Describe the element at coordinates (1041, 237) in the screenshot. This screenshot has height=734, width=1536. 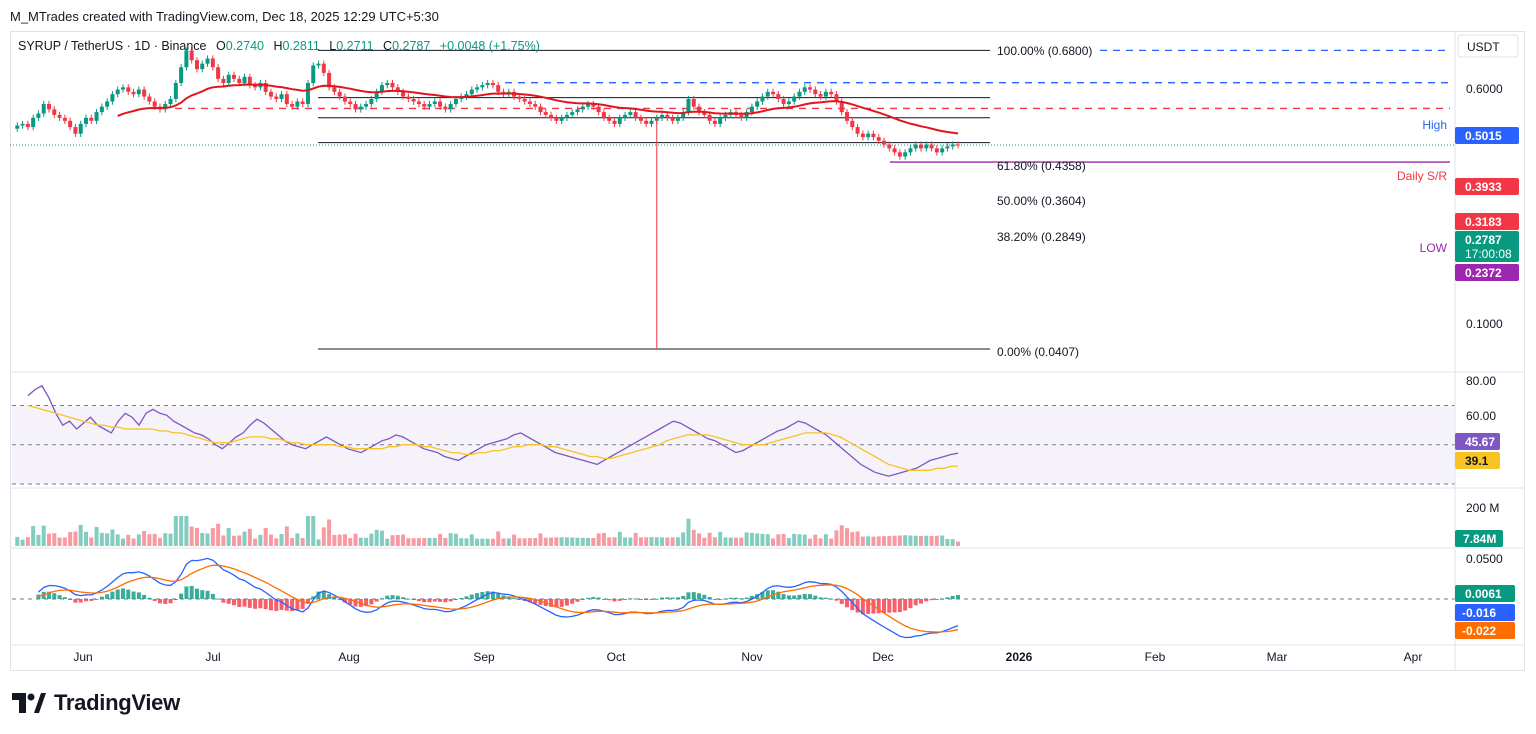
I see `fib-38-label: 38.20% (0.2849)` at that location.